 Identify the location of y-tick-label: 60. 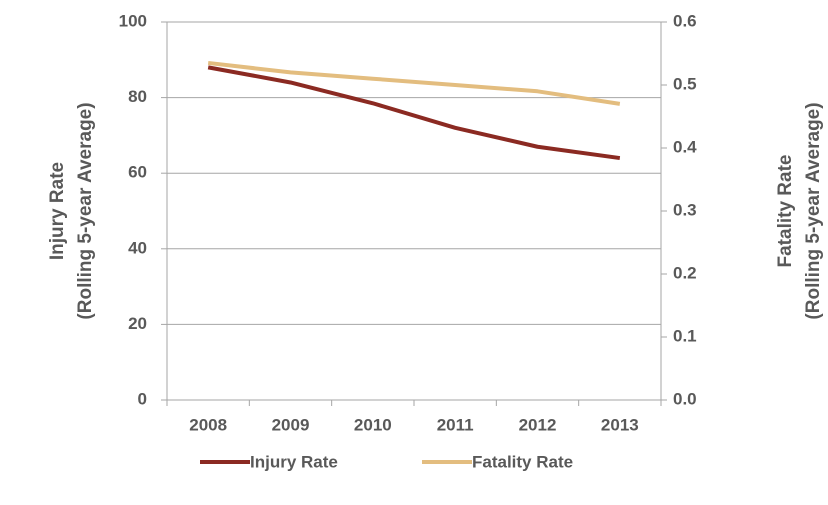
(137, 172).